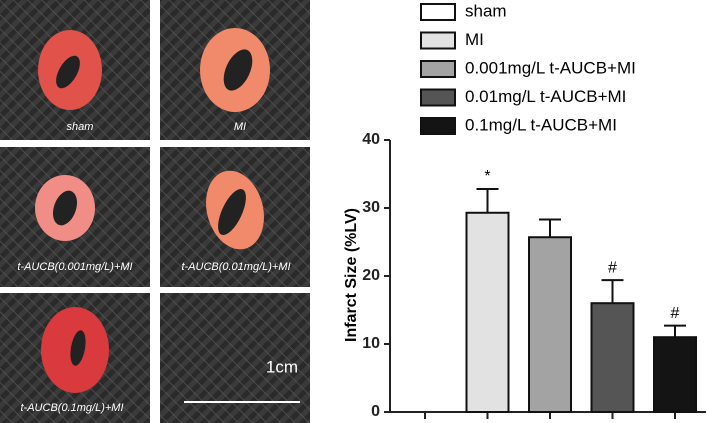  I want to click on legend-label: sham, so click(486, 10).